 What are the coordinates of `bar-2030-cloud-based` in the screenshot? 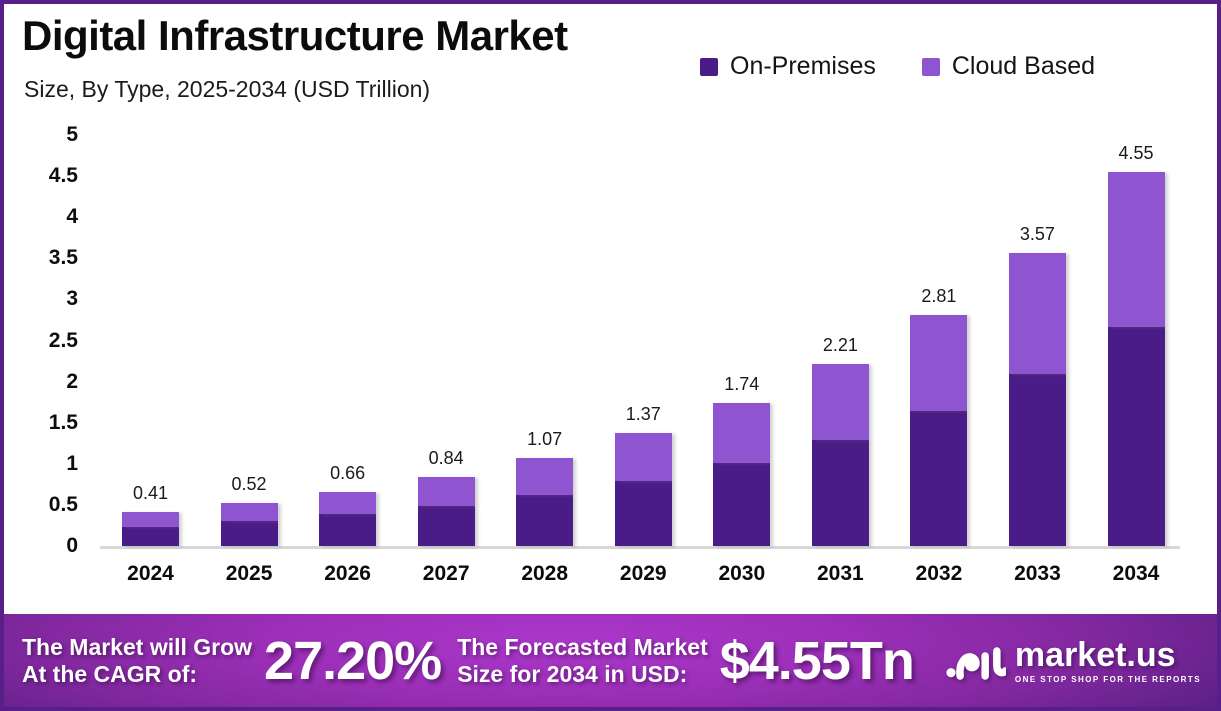 It's located at (742, 432).